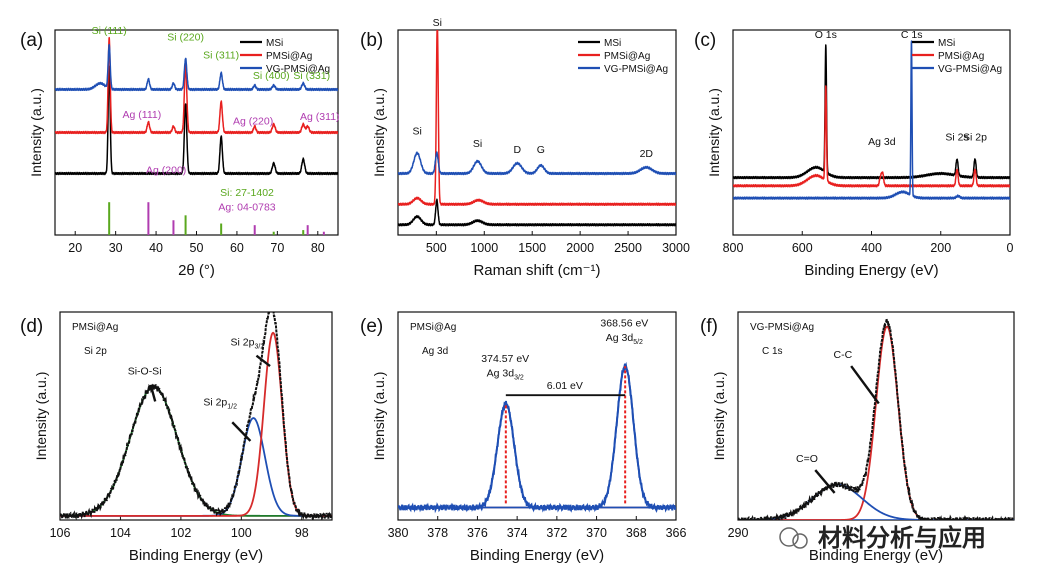 The height and width of the screenshot is (584, 1042). What do you see at coordinates (41, 416) in the screenshot?
I see `y-axis-label-d: Intensity (a.u.)` at bounding box center [41, 416].